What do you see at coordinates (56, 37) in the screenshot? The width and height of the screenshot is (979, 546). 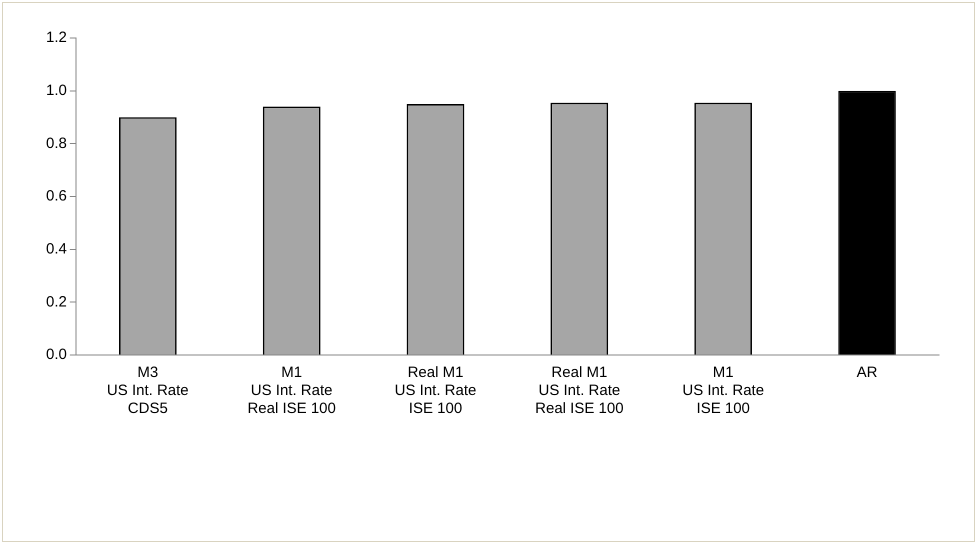 I see `y-tick-label: 1.2` at bounding box center [56, 37].